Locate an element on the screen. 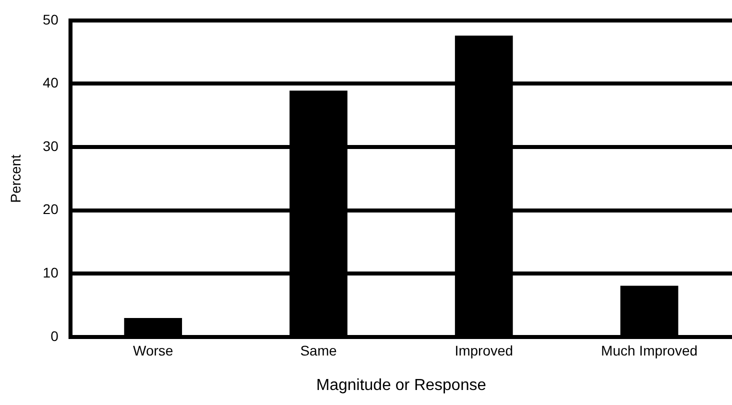  y-tick-label: 40 is located at coordinates (50, 82).